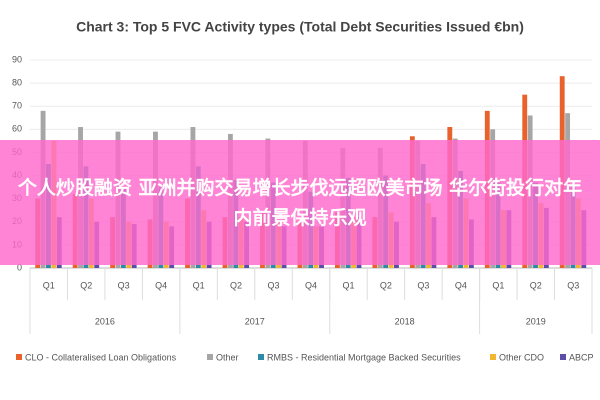 This screenshot has height=400, width=600. I want to click on group-label: 2019, so click(536, 321).